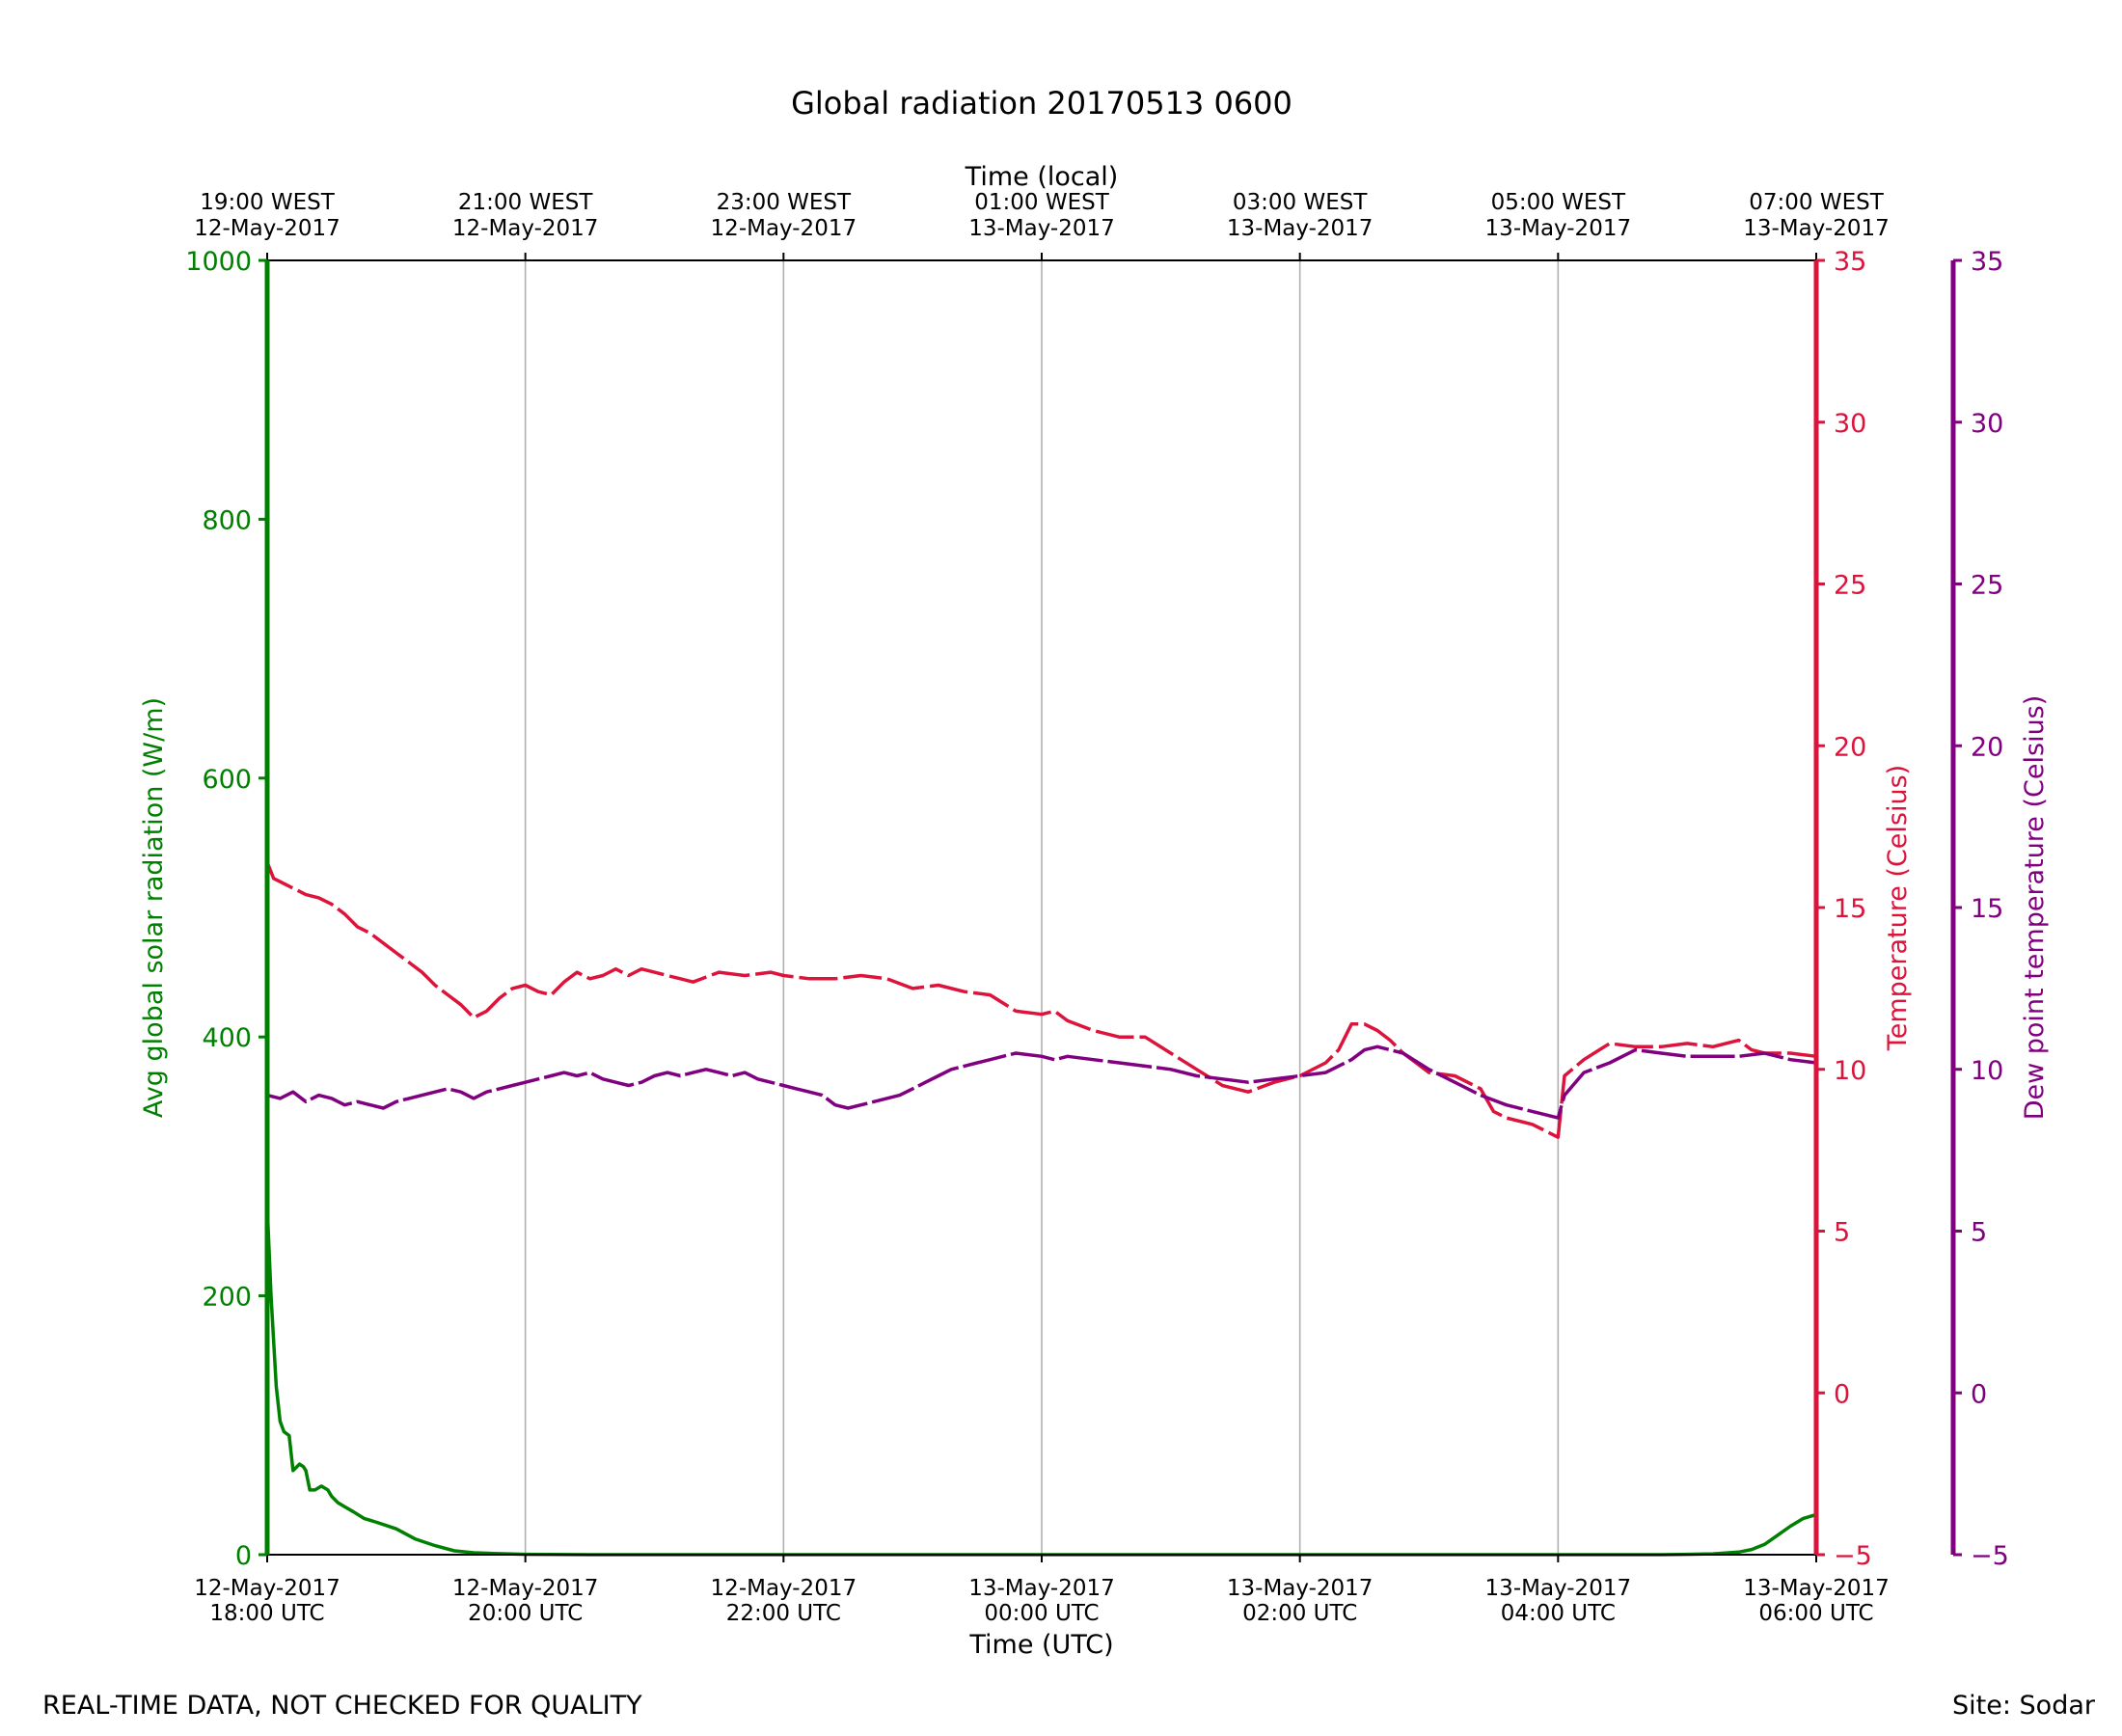 The height and width of the screenshot is (1736, 2122). Describe the element at coordinates (244, 1556) in the screenshot. I see `radiation-tick-label: 0` at that location.